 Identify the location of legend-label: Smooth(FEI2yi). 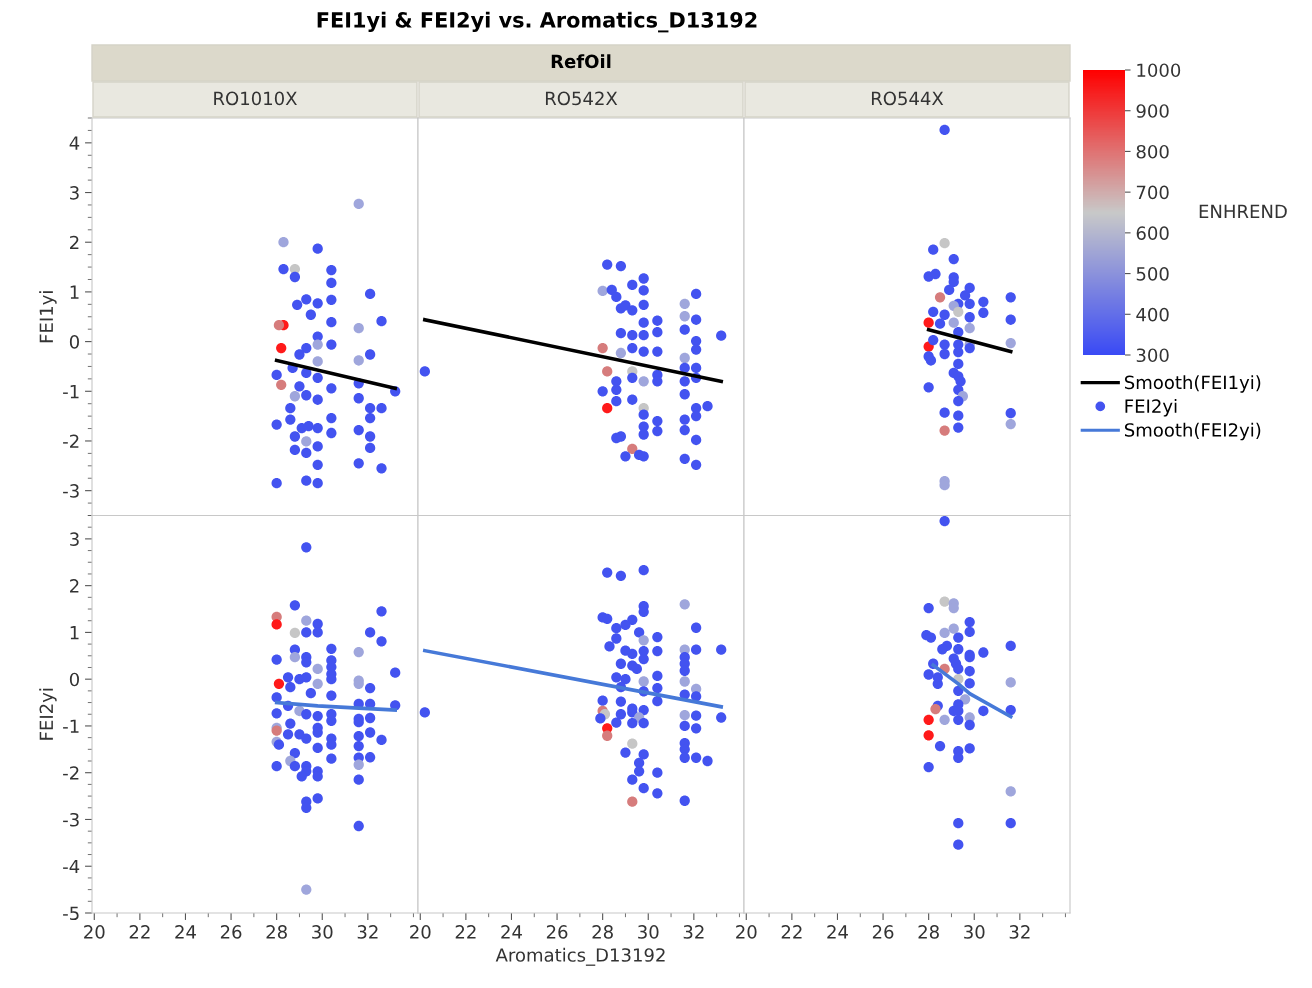
(1192, 431).